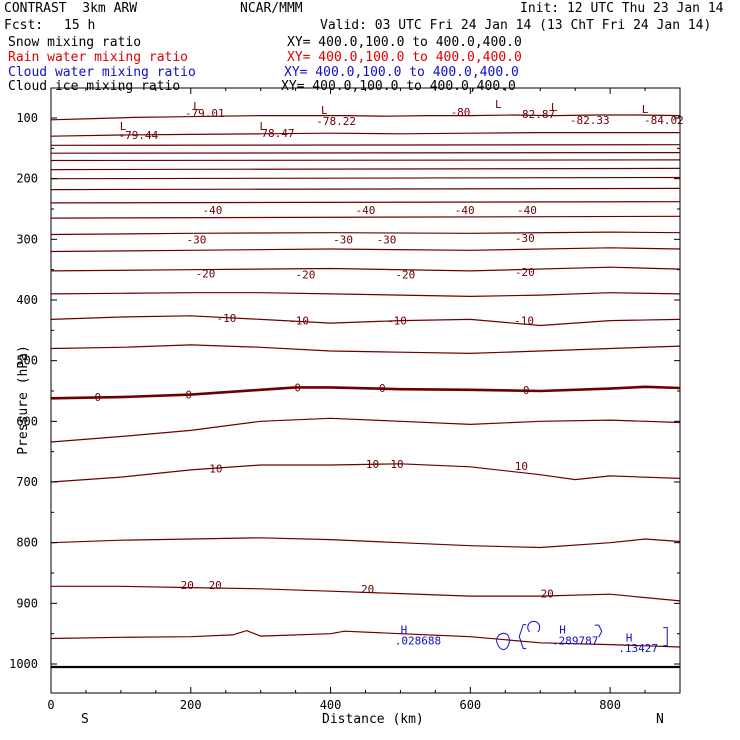  Describe the element at coordinates (27, 361) in the screenshot. I see `y-tick-label: 500` at that location.